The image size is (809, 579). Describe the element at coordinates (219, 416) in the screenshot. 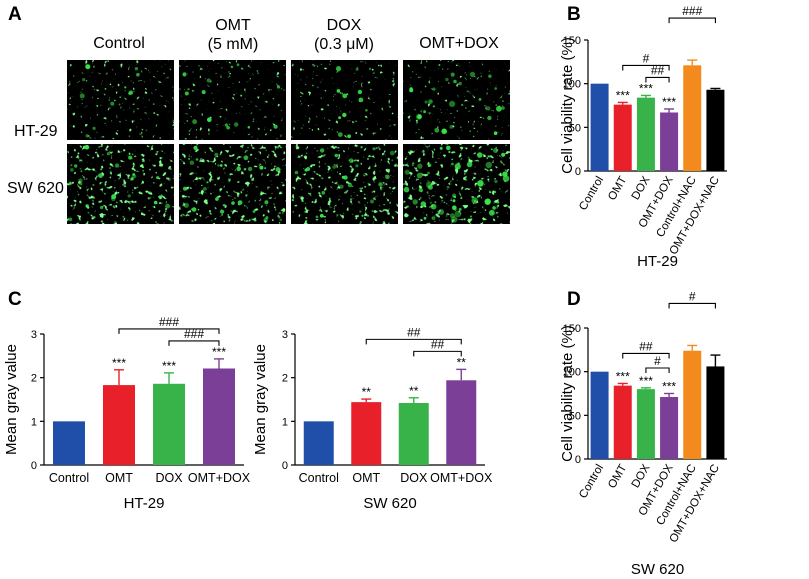

I see `bar-omt-dox` at that location.